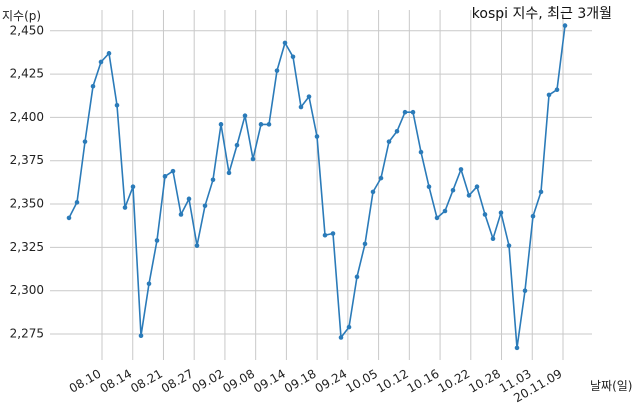 The width and height of the screenshot is (640, 418). I want to click on chart-title: kospi 지수, 최근 3개월, so click(542, 14).